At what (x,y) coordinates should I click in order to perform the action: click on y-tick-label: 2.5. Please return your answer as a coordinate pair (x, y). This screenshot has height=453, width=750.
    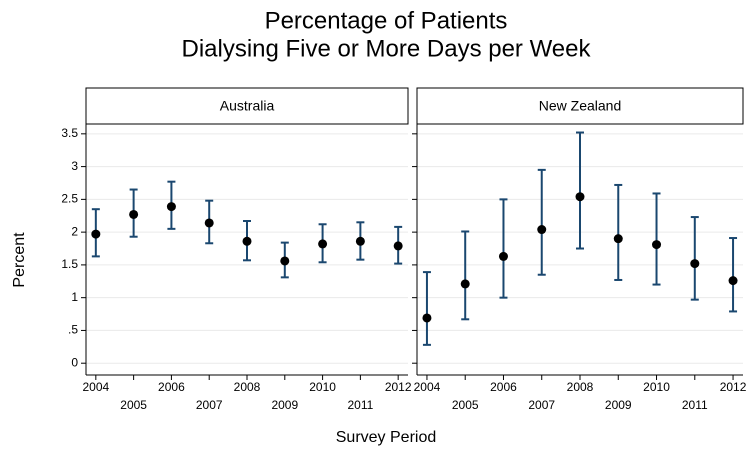
    Looking at the image, I should click on (69, 199).